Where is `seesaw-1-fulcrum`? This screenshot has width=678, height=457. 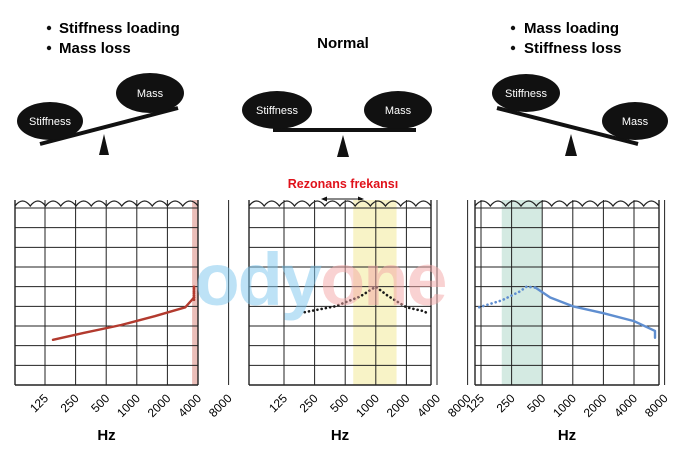 seesaw-1-fulcrum is located at coordinates (104, 144).